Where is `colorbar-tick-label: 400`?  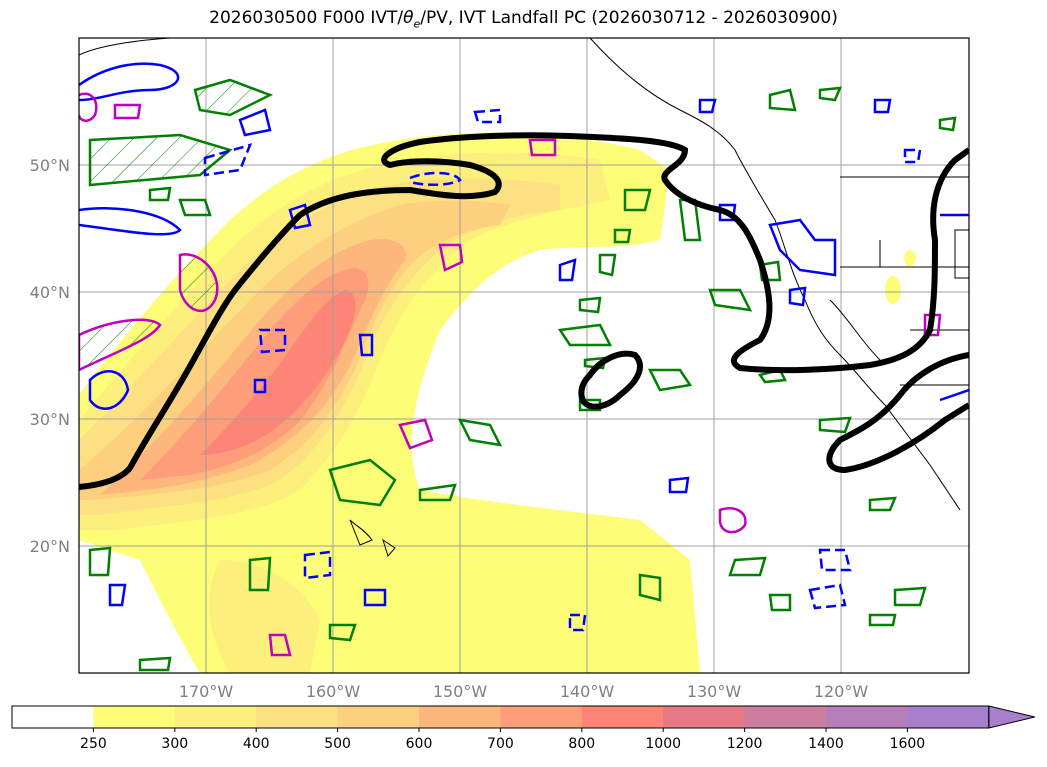
colorbar-tick-label: 400 is located at coordinates (256, 744).